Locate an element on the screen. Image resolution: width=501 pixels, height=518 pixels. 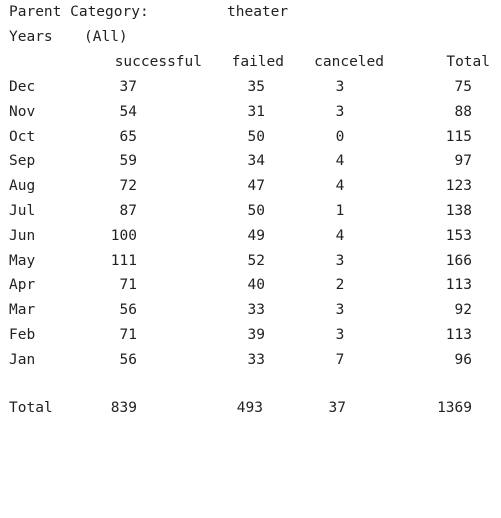
table-row: May 111 52 3 166 is located at coordinates (250, 261).